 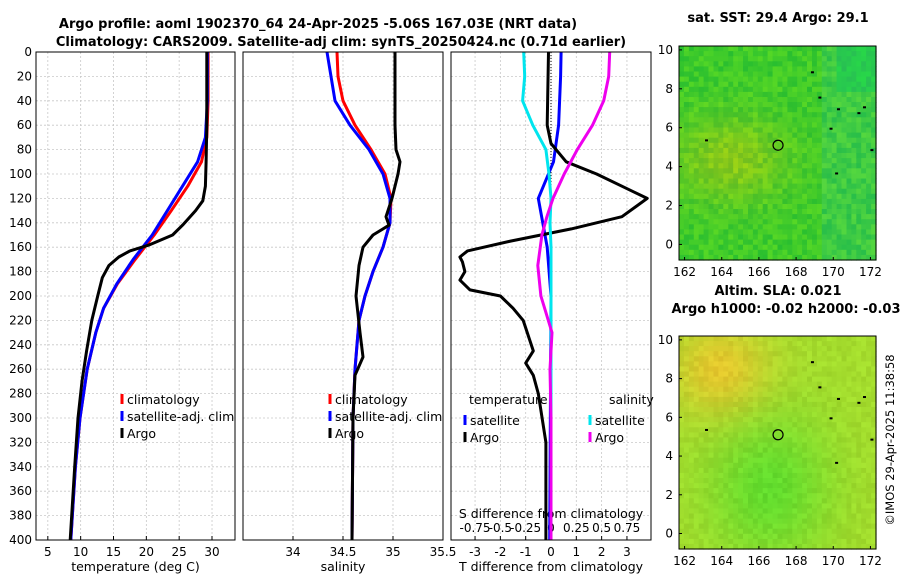 I want to click on y-tick-label: 340, so click(x=20, y=467).